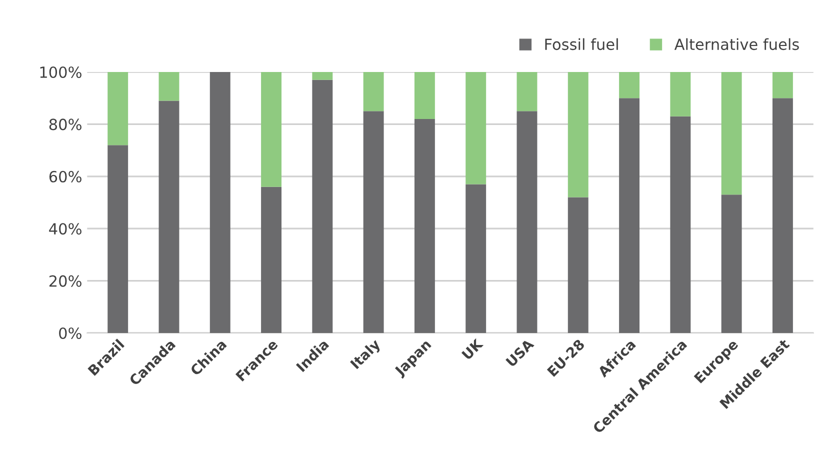  I want to click on legend-label: Fossil fuel, so click(581, 44).